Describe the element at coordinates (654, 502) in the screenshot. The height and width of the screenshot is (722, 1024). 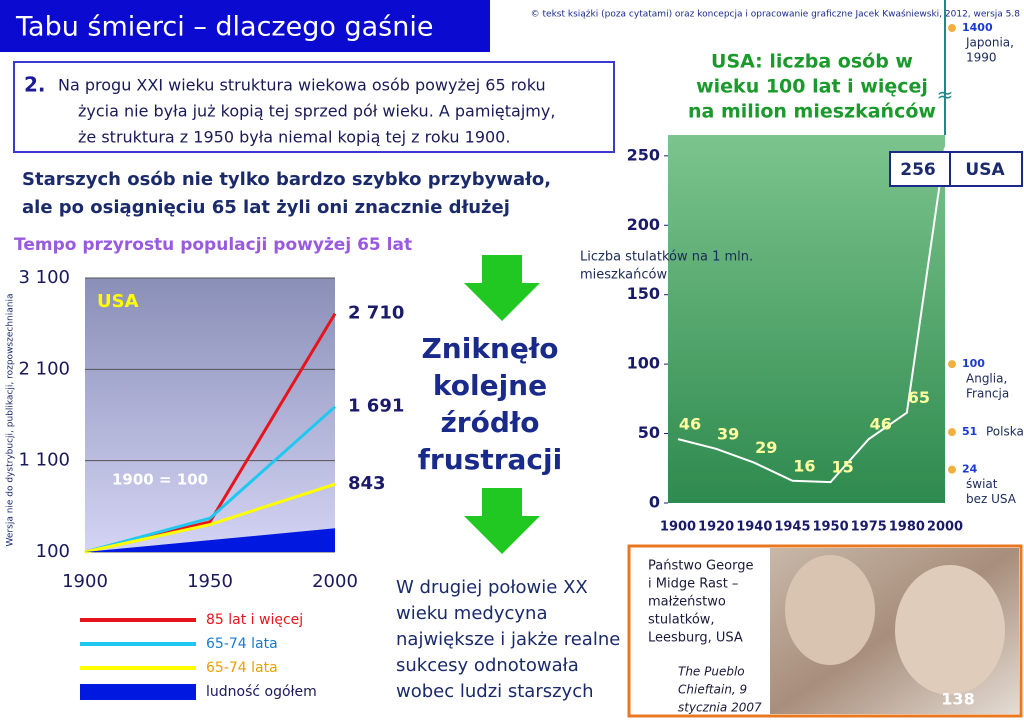
I see `y-tick-label: 0` at that location.